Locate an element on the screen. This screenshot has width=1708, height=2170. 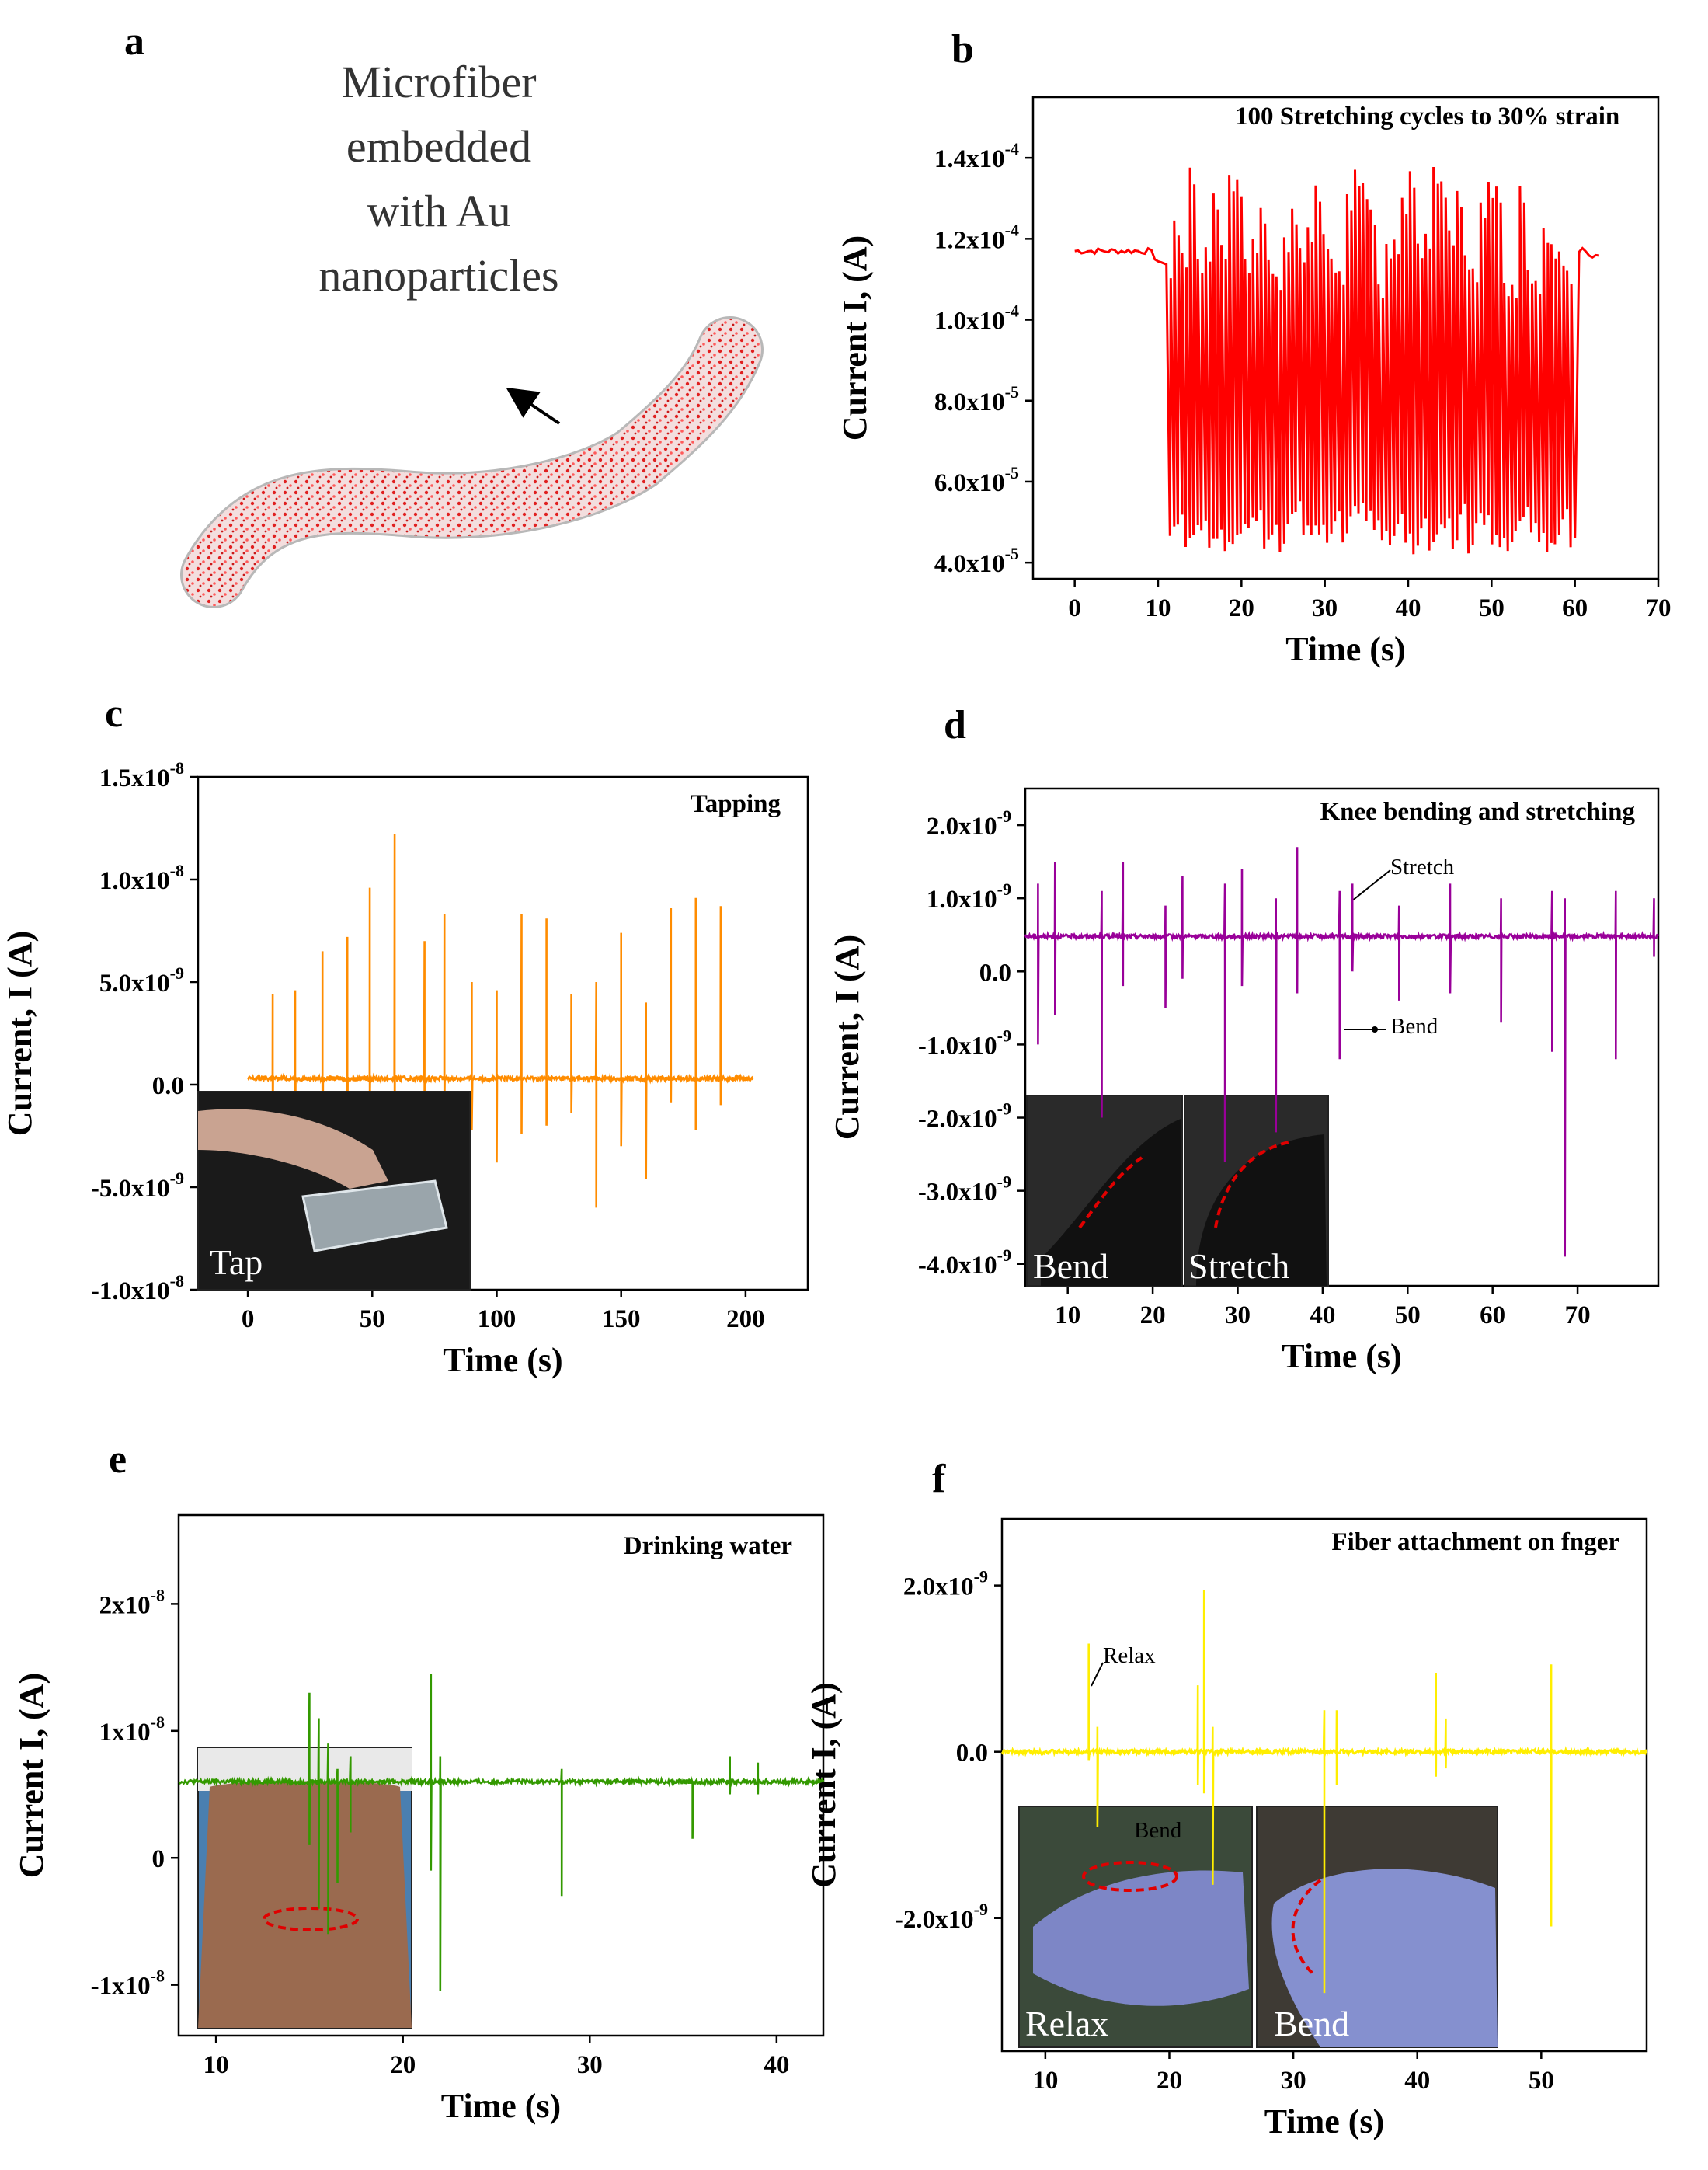
panel-label-b: b is located at coordinates (962, 49).